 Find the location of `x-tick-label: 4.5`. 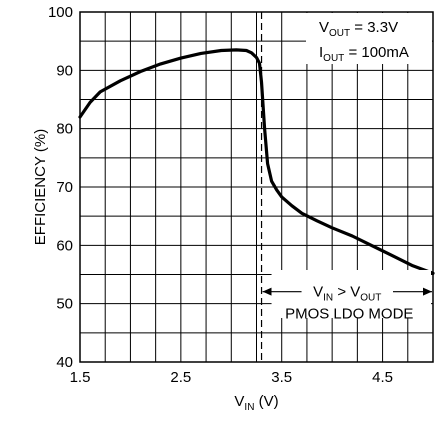

x-tick-label: 4.5 is located at coordinates (382, 377).